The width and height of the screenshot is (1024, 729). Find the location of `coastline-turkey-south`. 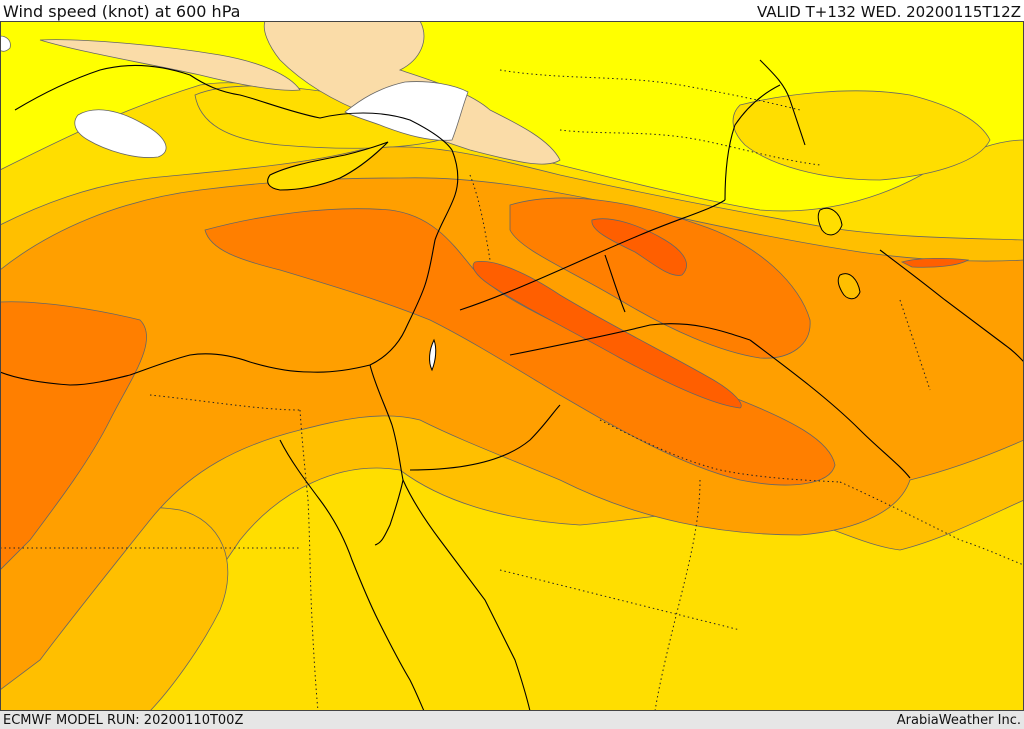

coastline-turkey-south is located at coordinates (233, 107).